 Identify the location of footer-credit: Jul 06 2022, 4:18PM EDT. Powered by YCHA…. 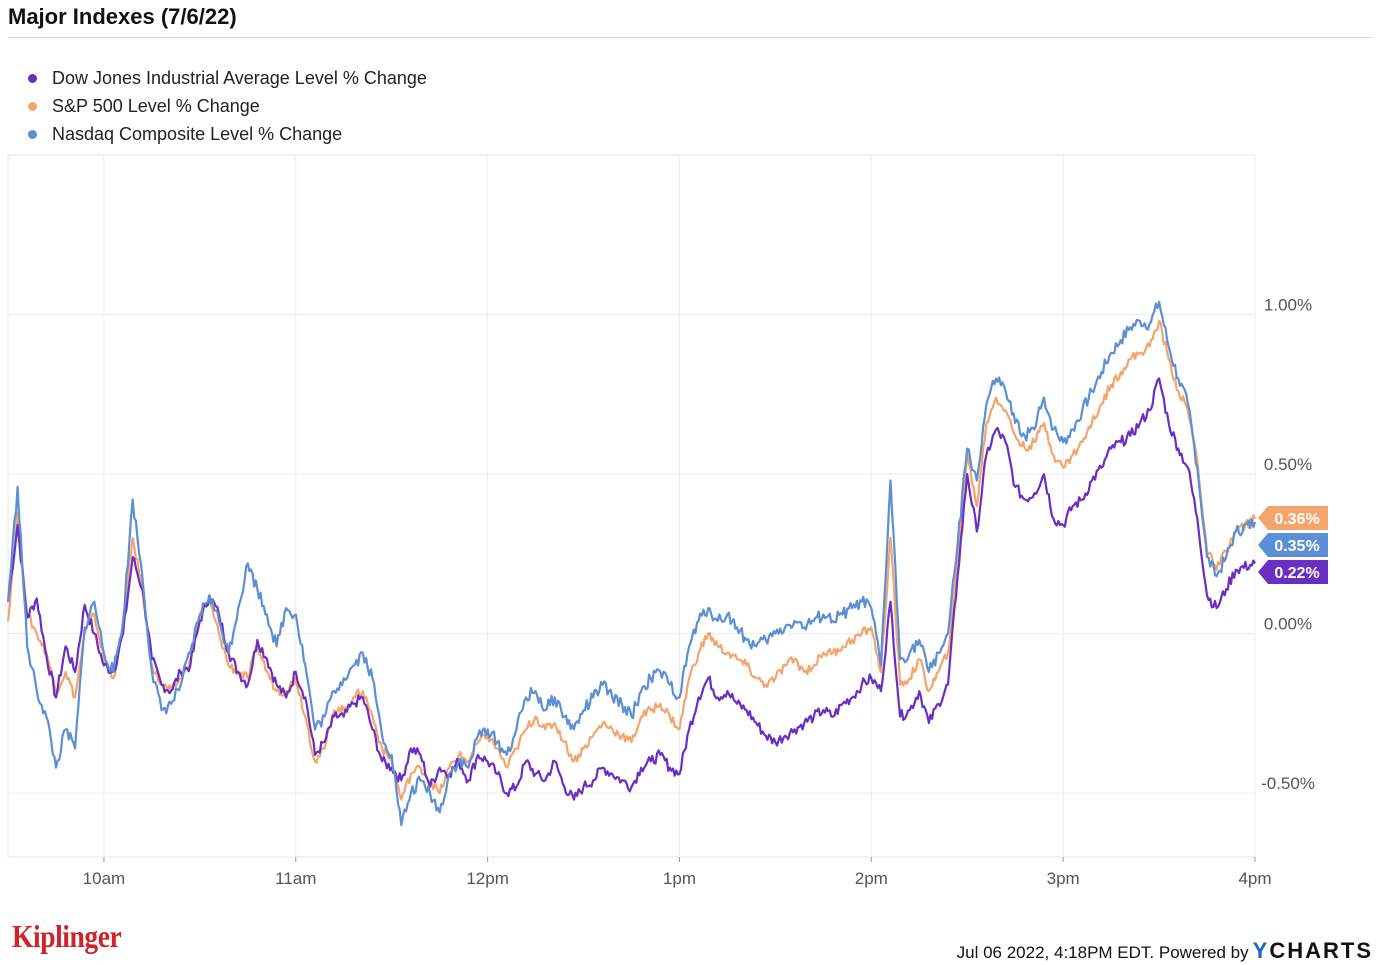
(1165, 951).